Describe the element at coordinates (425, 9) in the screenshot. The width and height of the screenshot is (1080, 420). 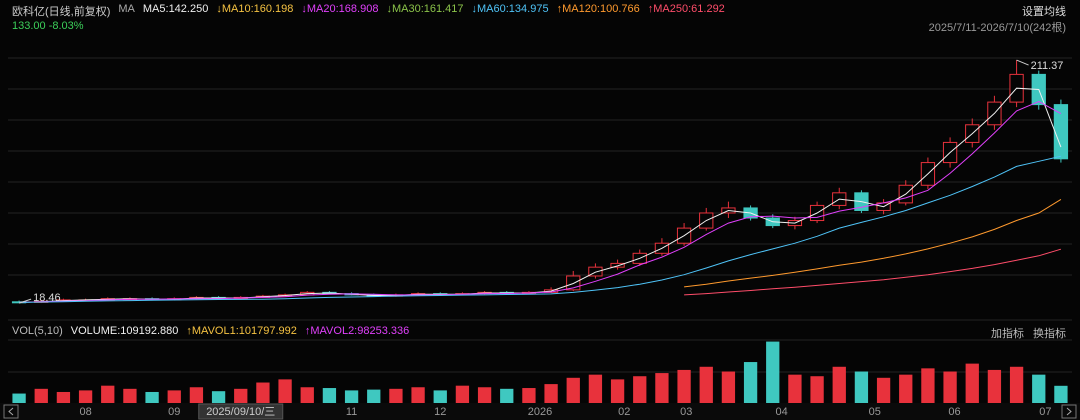
I see `ma-value: ↓MA30:161.417` at that location.